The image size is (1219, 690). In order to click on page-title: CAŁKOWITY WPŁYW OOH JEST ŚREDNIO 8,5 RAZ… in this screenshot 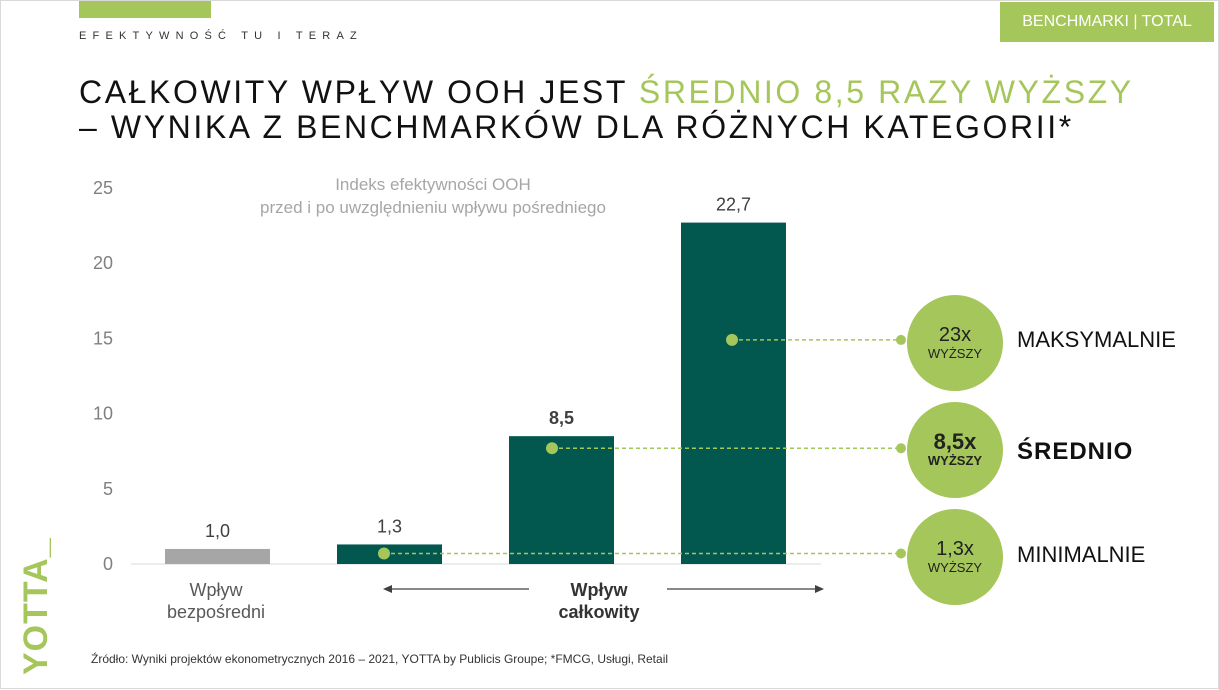, I will do `click(606, 110)`.